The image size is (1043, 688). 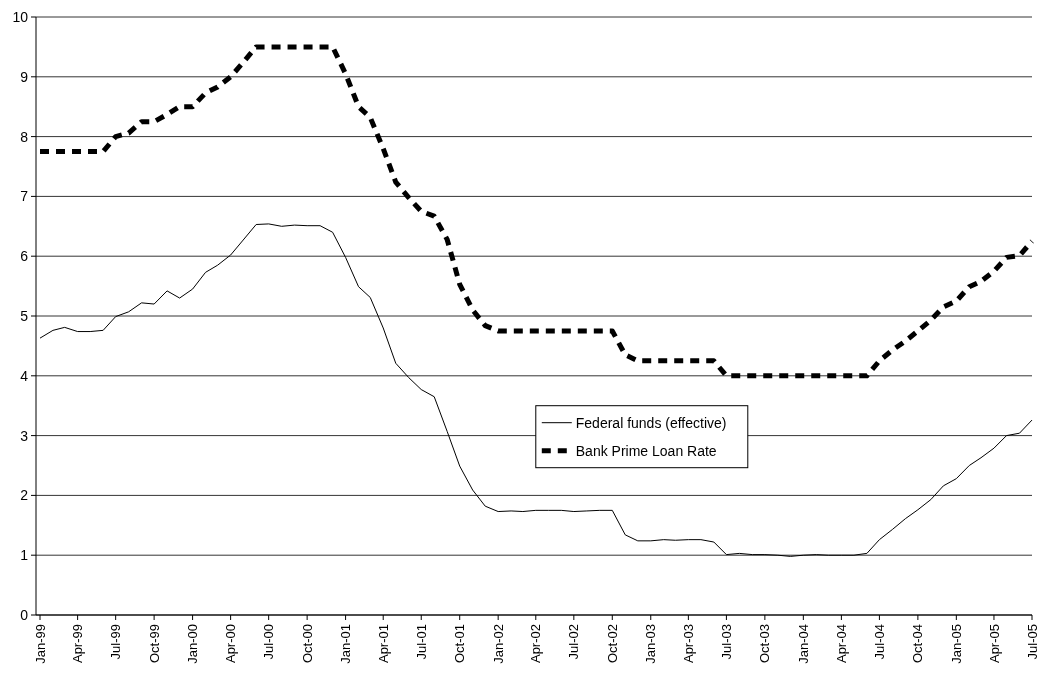 I want to click on x-tick-label: Oct-03, so click(x=765, y=644).